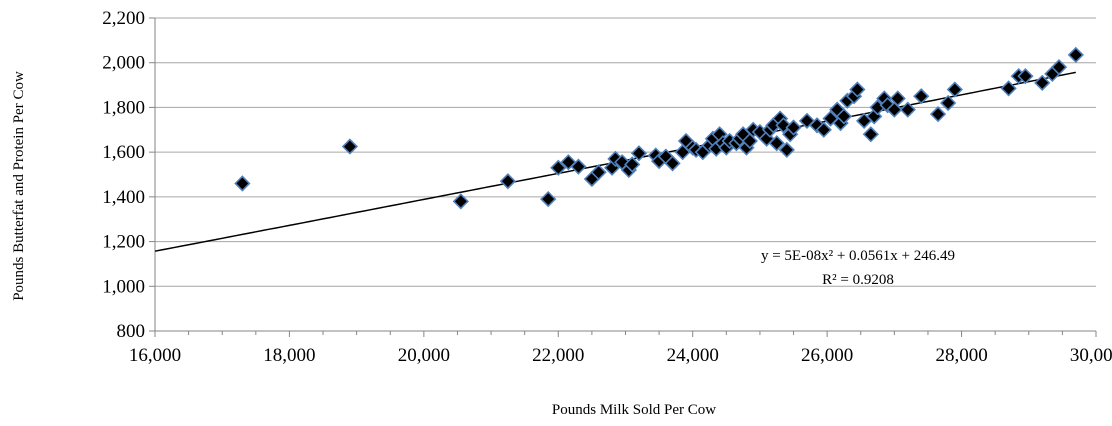 Image resolution: width=1112 pixels, height=426 pixels. I want to click on trendline-equation: y = 5E-08x² + 0.0561x + 246.49, so click(858, 256).